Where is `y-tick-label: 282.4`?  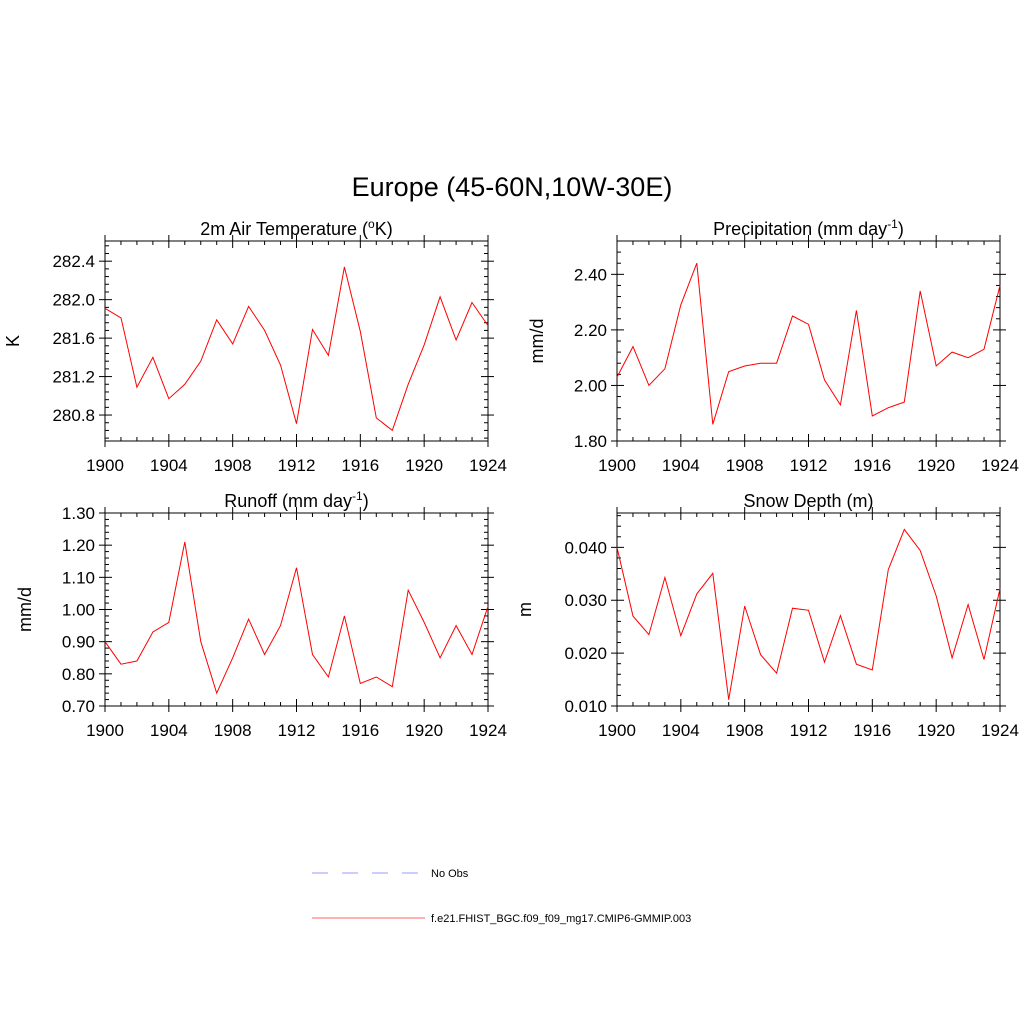
y-tick-label: 282.4 is located at coordinates (73, 261).